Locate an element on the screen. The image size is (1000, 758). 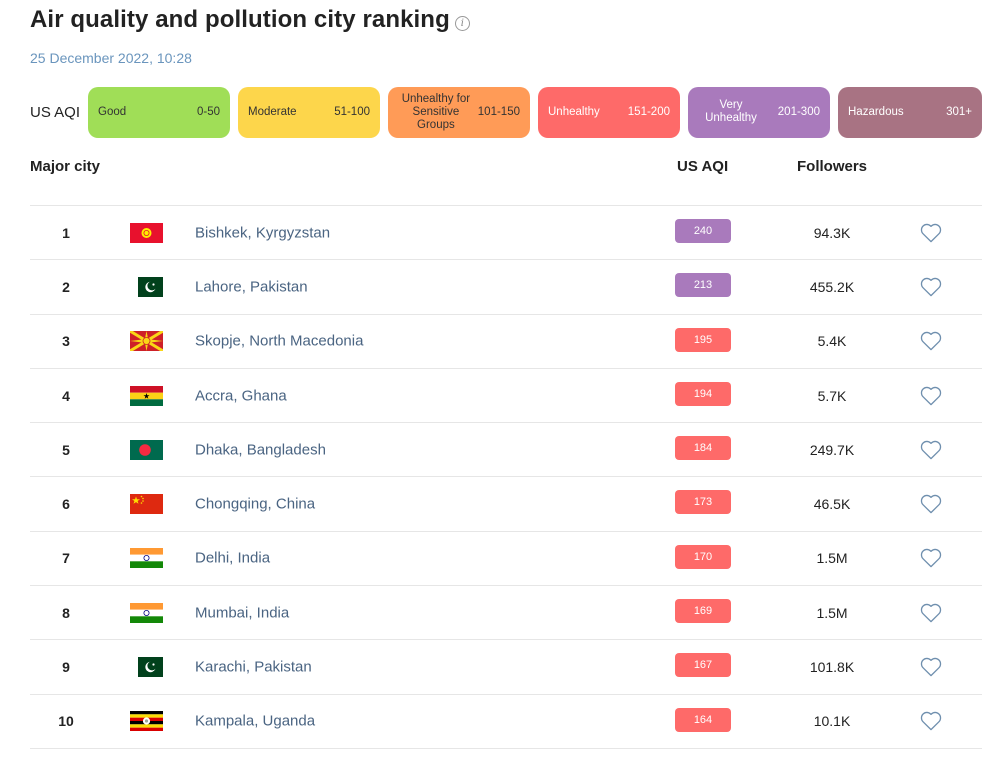
legend-chip-name: Moderate is located at coordinates (272, 111).